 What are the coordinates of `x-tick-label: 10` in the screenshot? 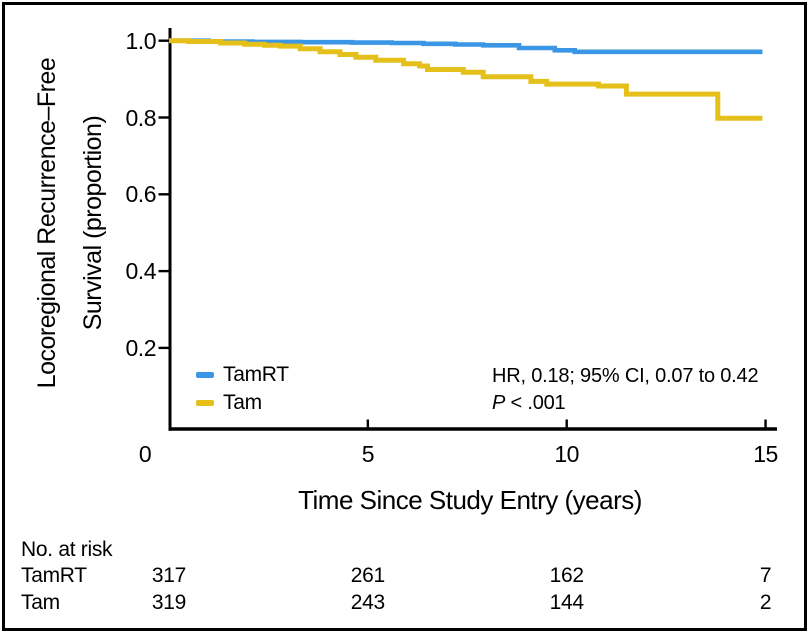 It's located at (566, 454).